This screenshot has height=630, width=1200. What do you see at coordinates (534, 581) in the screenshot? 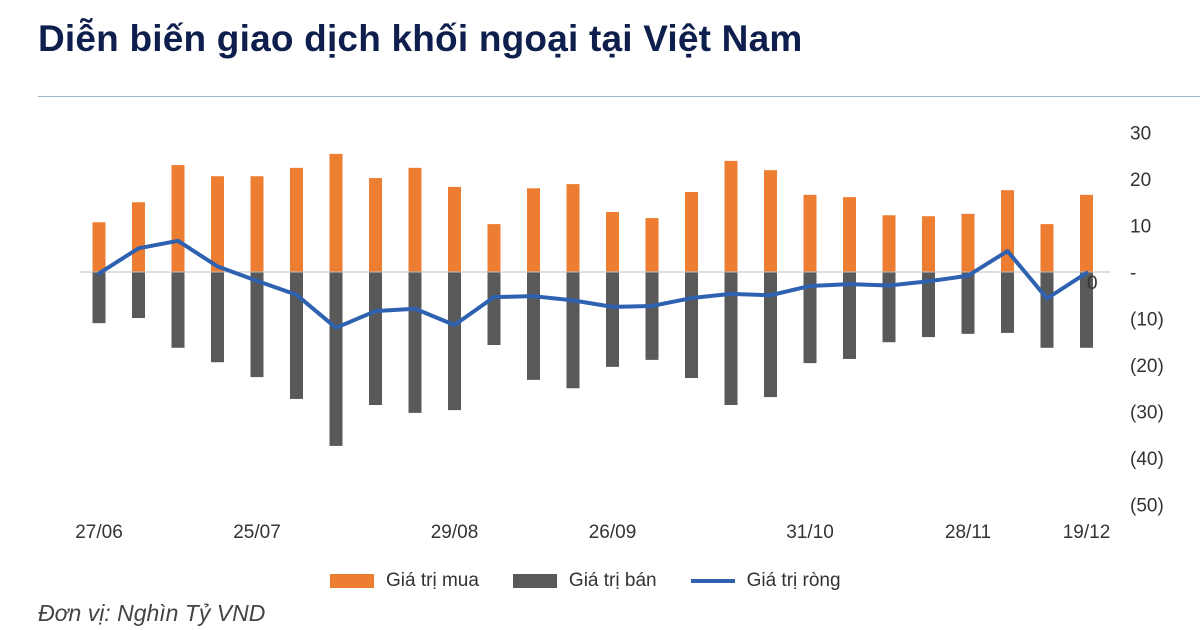
I see `sell-swatch-icon` at bounding box center [534, 581].